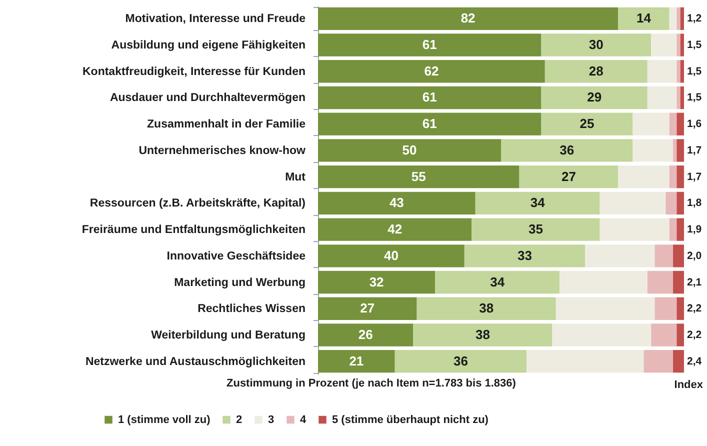 This screenshot has width=707, height=446. What do you see at coordinates (303, 420) in the screenshot?
I see `legend-label: 4` at bounding box center [303, 420].